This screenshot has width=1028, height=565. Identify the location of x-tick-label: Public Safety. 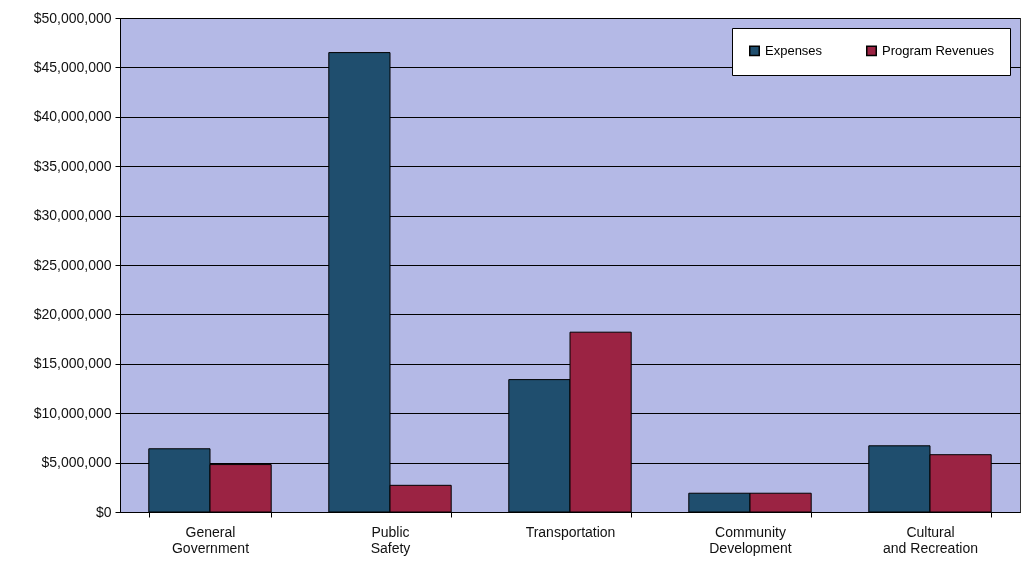
(390, 539).